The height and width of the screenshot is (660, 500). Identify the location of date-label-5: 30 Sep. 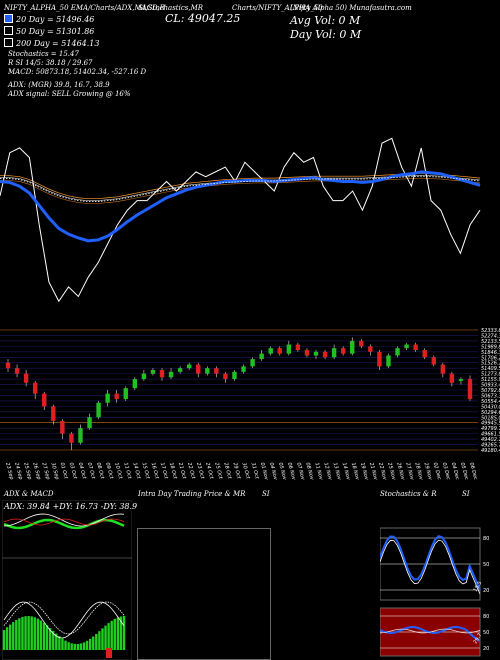
(55, 471).